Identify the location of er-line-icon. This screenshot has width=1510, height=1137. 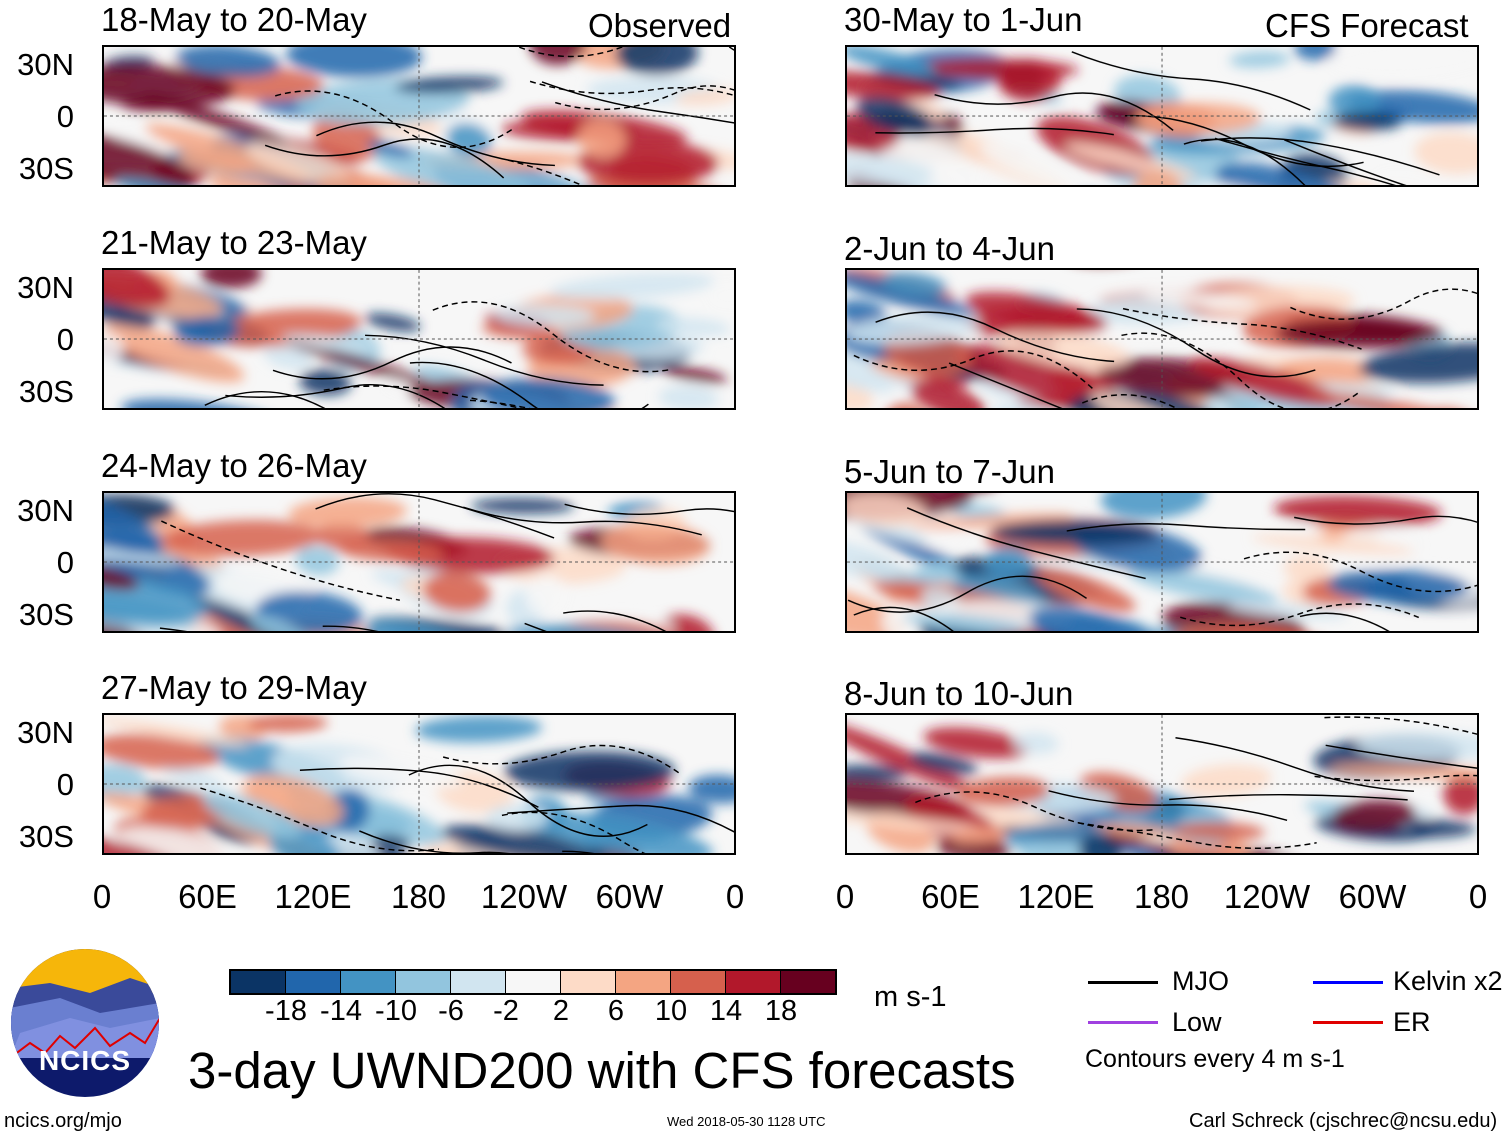
(1348, 1022).